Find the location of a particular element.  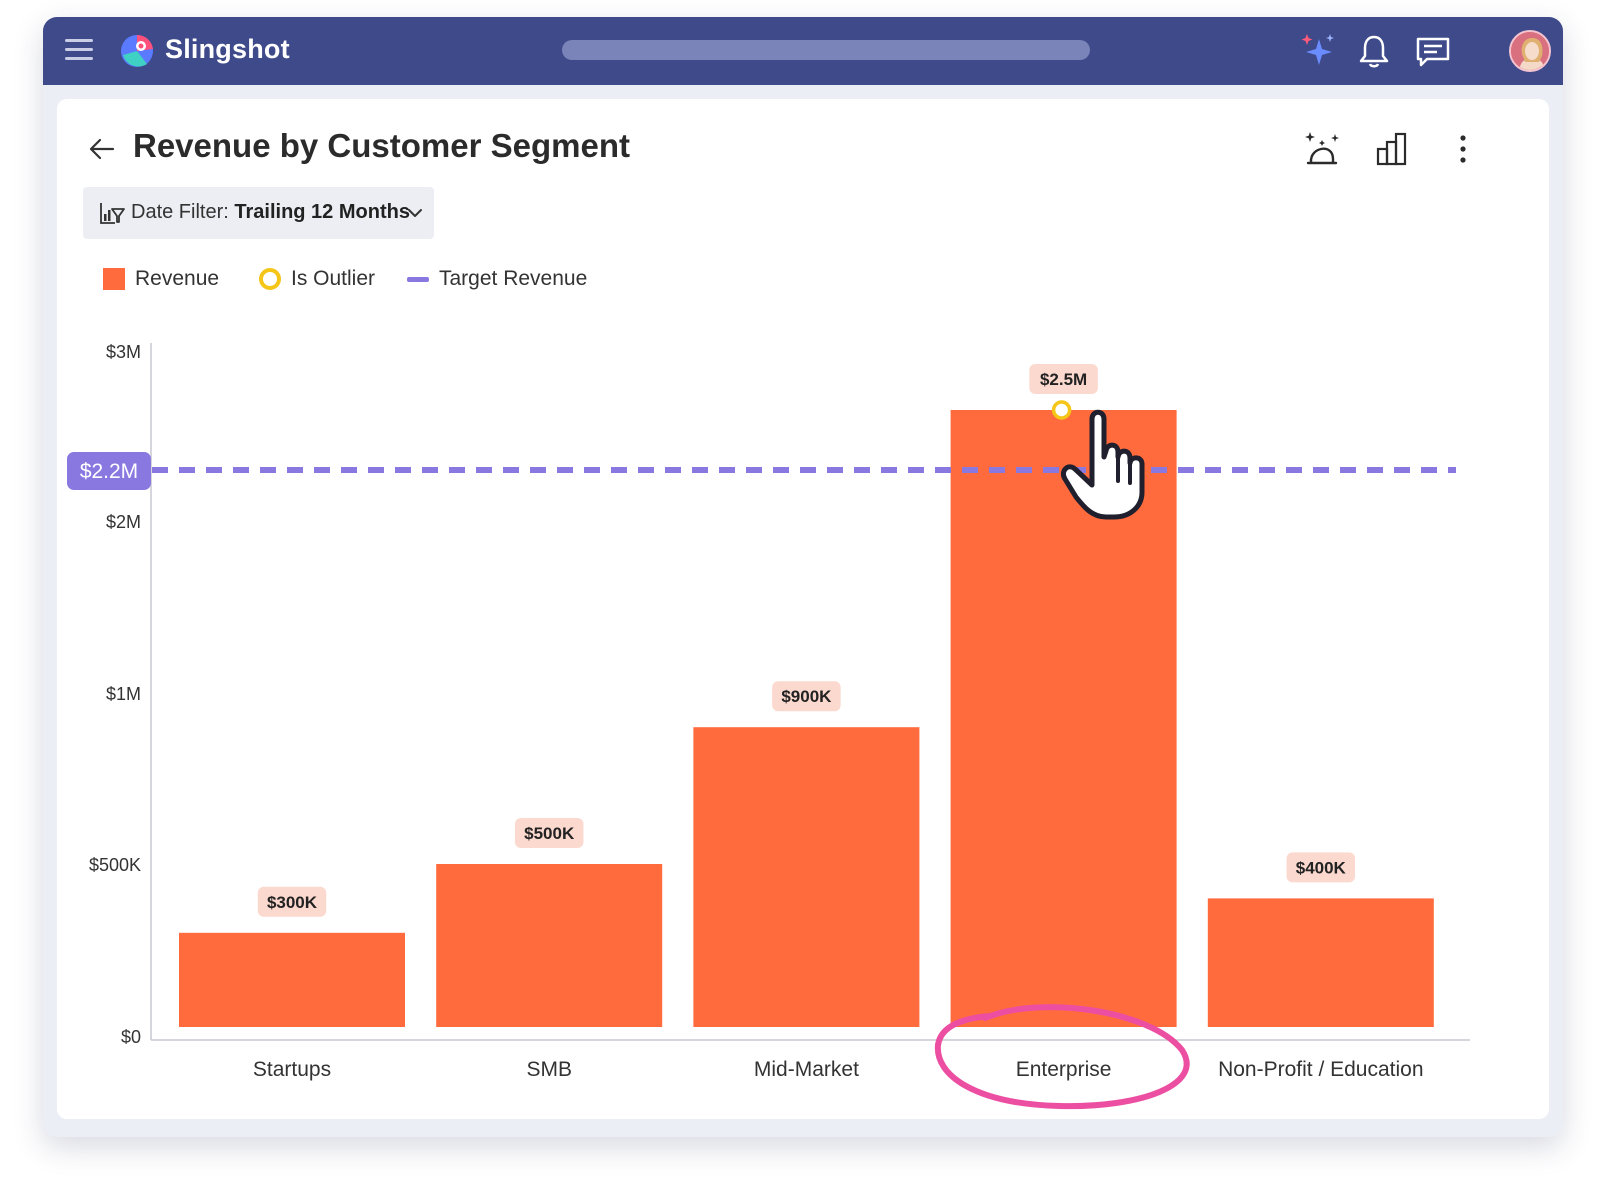

legend-item-outlier: Is Outlier is located at coordinates (317, 279).